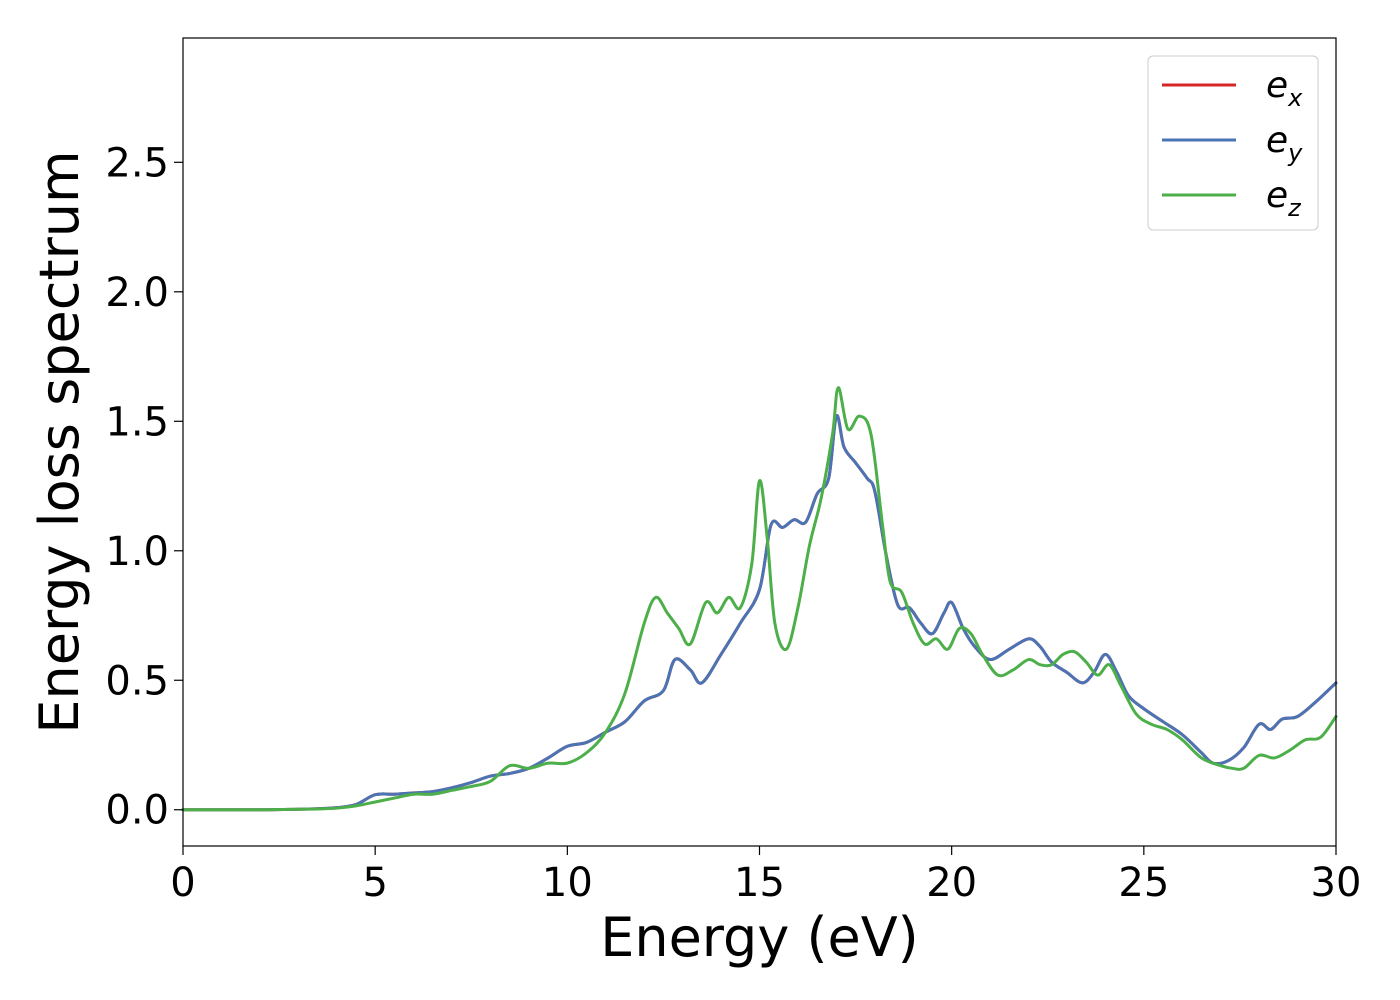 This screenshot has height=1000, width=1400. What do you see at coordinates (1284, 198) in the screenshot?
I see `legend-label-ez: ez` at bounding box center [1284, 198].